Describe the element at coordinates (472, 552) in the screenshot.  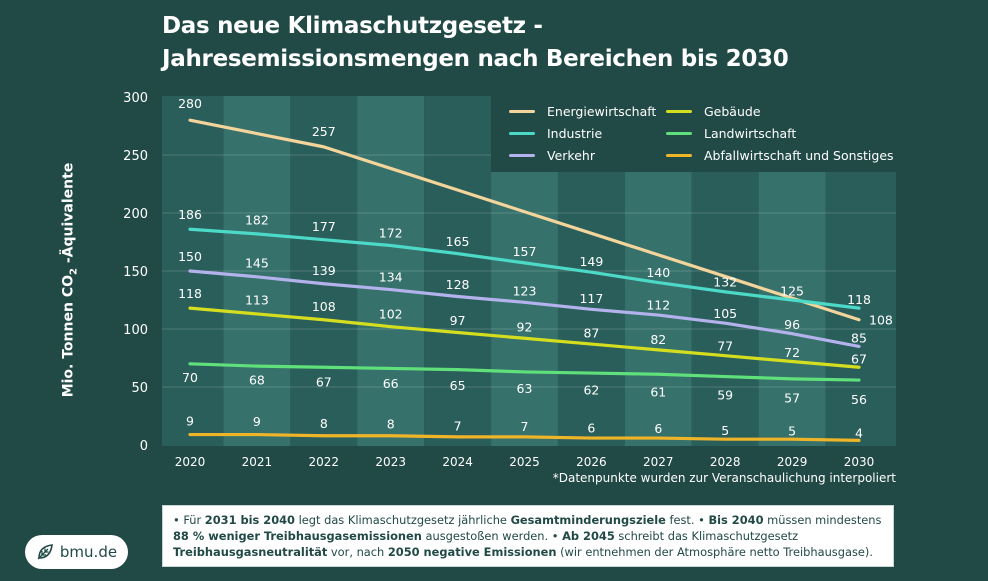
I see `info-text-bold: 2050 negative Emissionen` at that location.